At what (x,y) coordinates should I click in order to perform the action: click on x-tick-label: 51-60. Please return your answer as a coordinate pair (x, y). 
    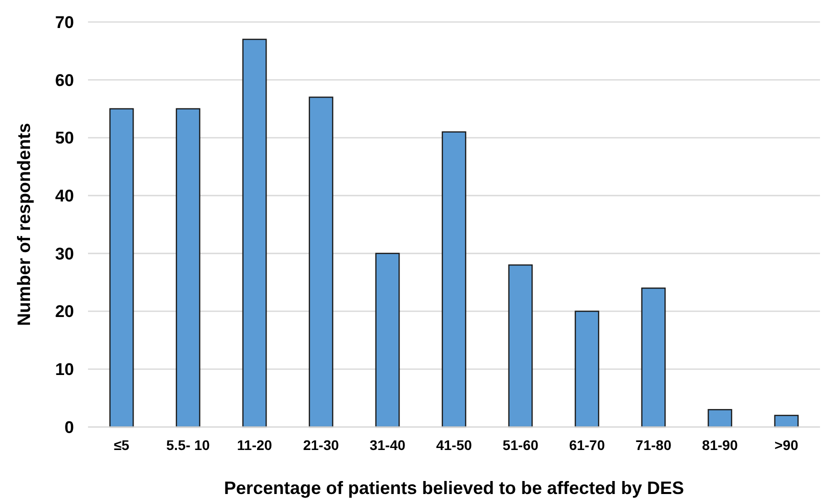
    Looking at the image, I should click on (520, 445).